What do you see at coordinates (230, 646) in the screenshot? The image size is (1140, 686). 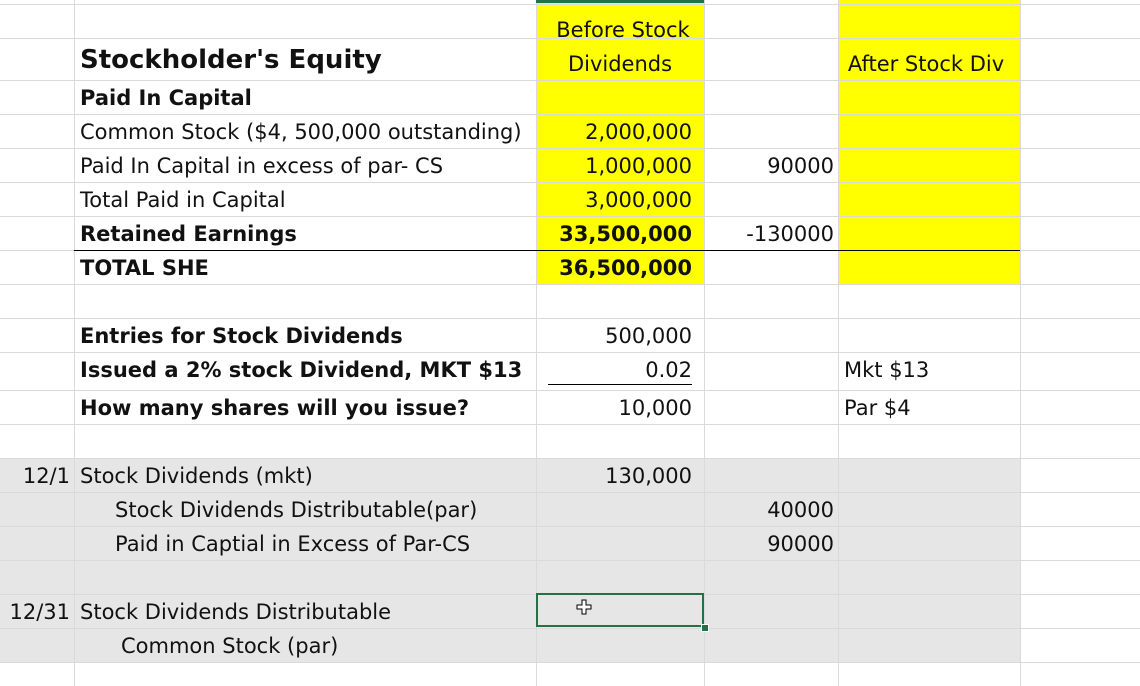 I see `entry2-credit-label: Common Stock (par)` at bounding box center [230, 646].